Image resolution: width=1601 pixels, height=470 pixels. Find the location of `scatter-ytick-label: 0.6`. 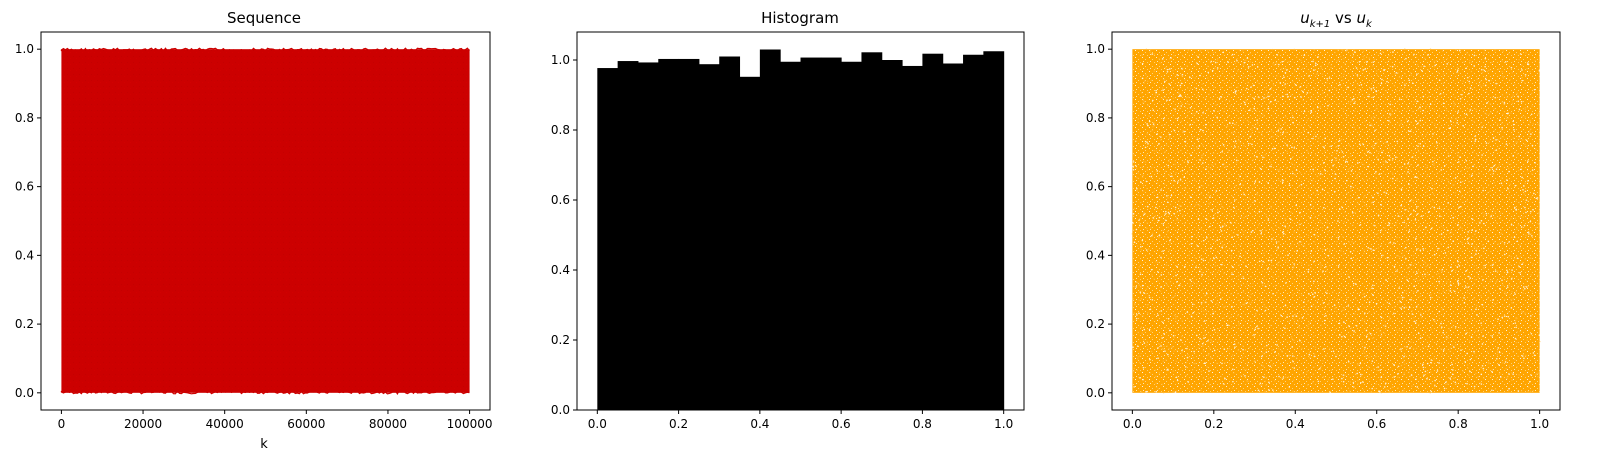

scatter-ytick-label: 0.6 is located at coordinates (1095, 187).